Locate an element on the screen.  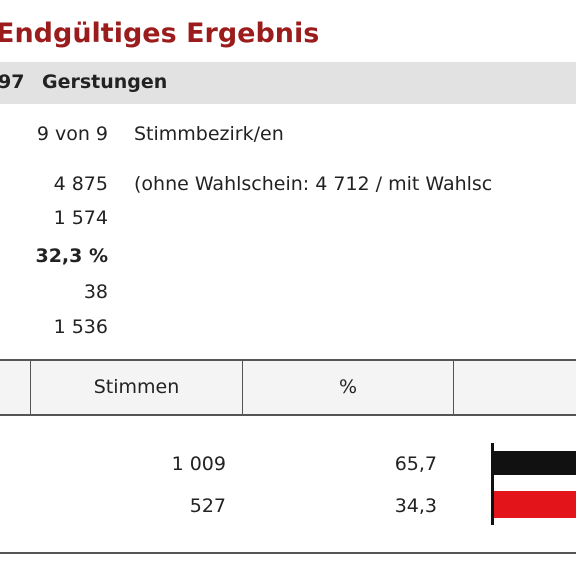
summary-value: 4 875 is located at coordinates (80, 184).